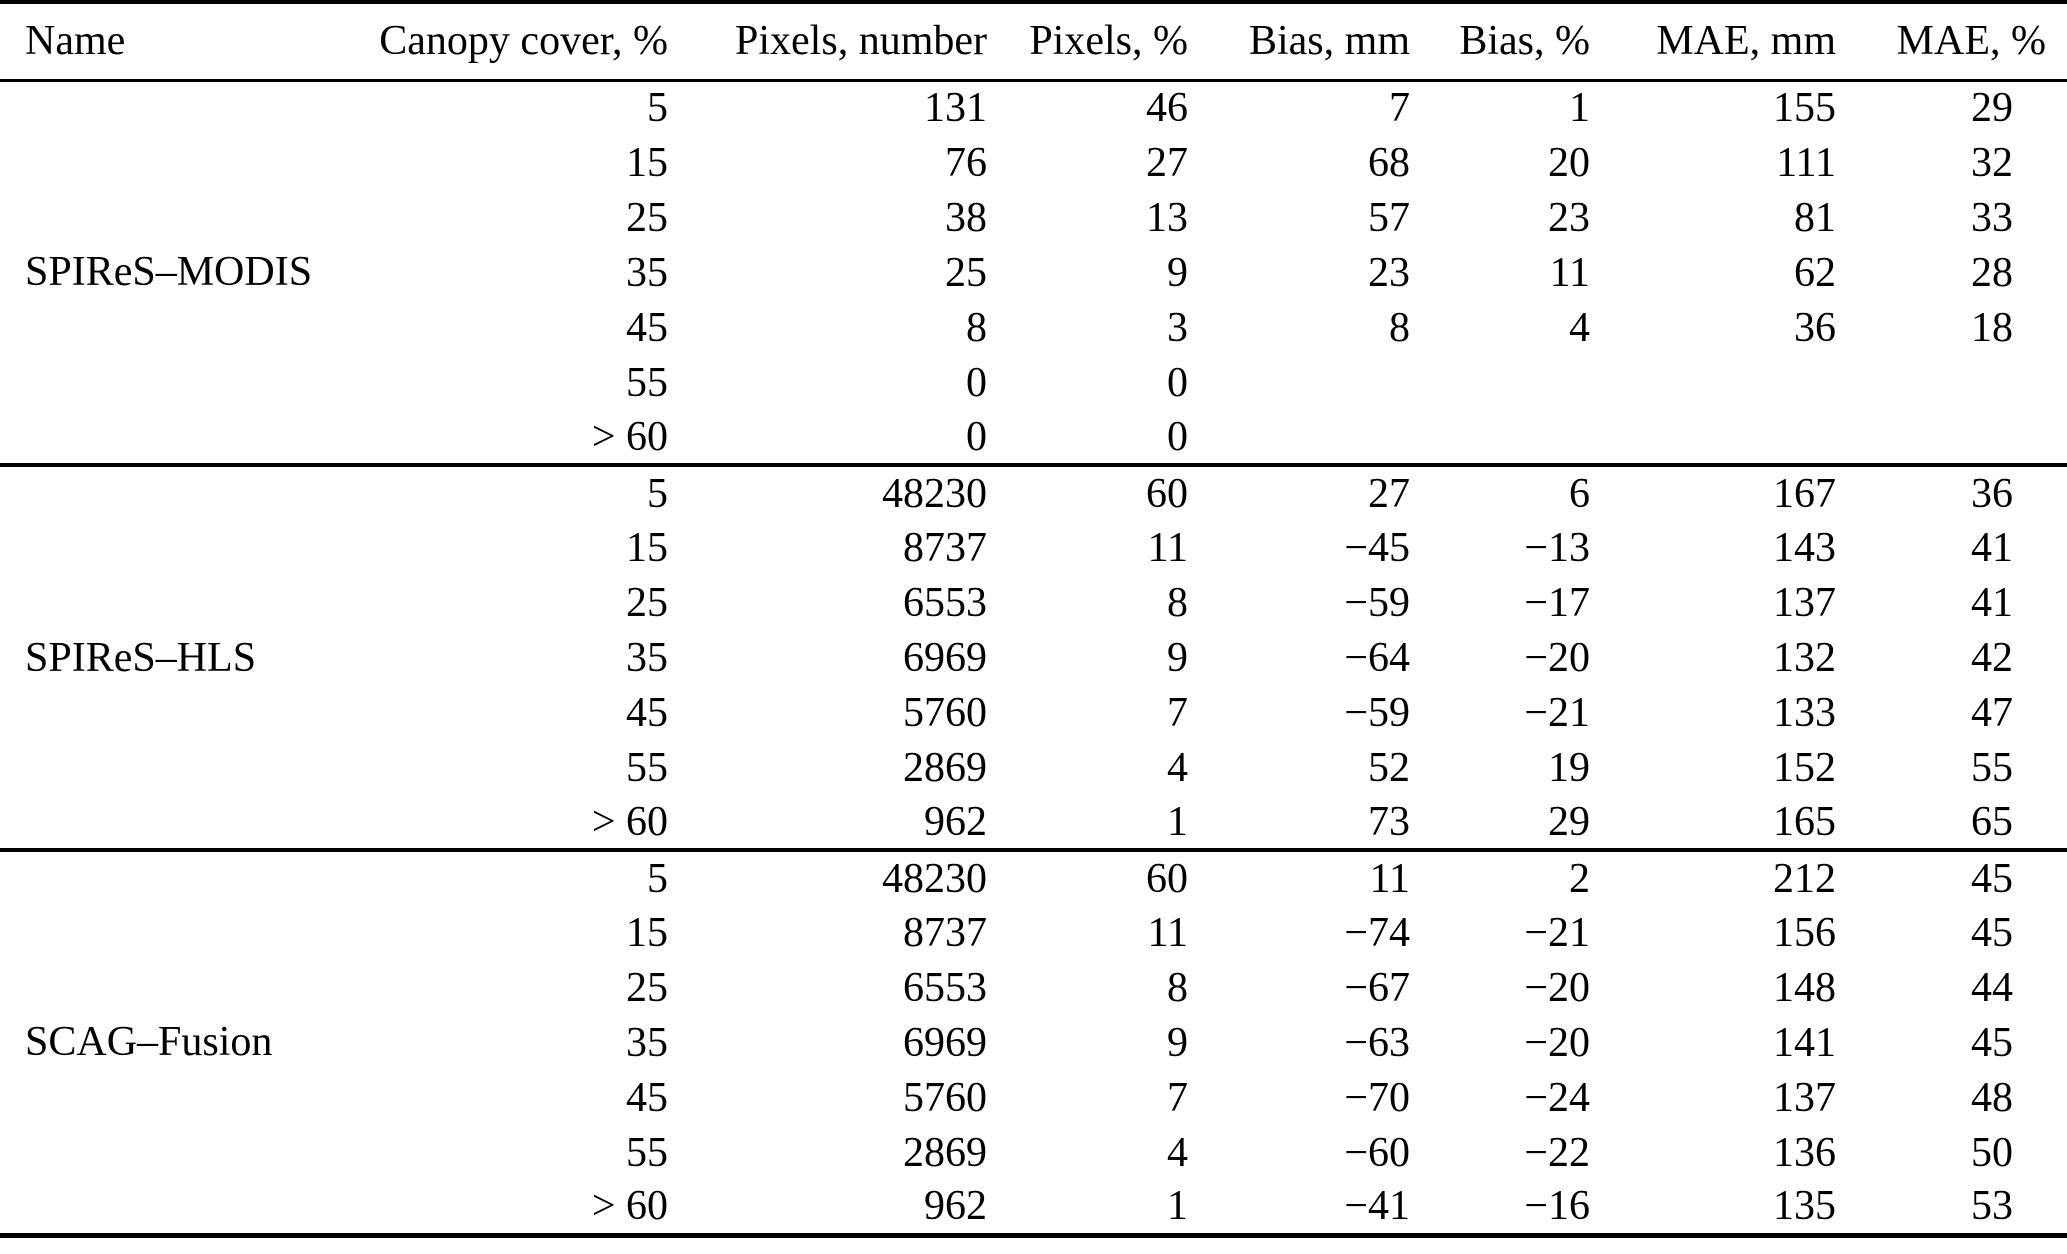 The image size is (2067, 1254). What do you see at coordinates (1804, 493) in the screenshot?
I see `table-cell: 167` at bounding box center [1804, 493].